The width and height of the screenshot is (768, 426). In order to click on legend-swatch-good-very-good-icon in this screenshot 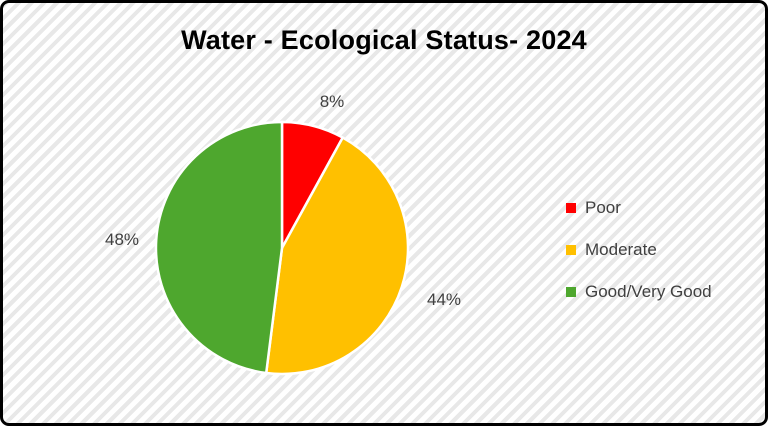, I will do `click(571, 292)`.